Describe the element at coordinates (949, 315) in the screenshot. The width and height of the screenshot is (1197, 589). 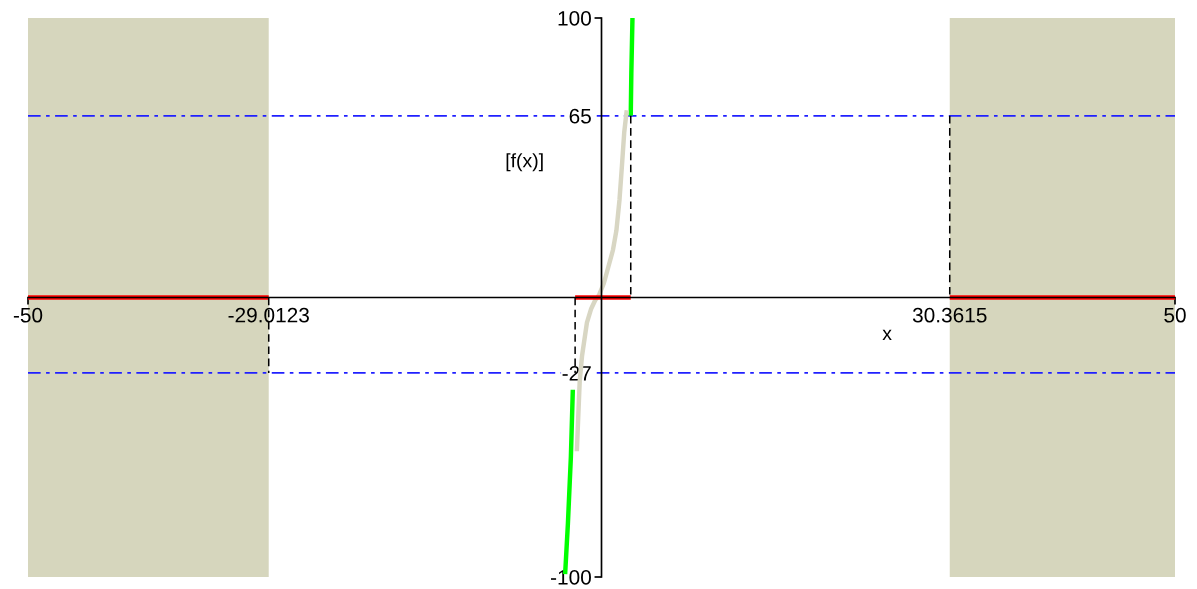
I see `x-tick-label: 30.3615` at that location.